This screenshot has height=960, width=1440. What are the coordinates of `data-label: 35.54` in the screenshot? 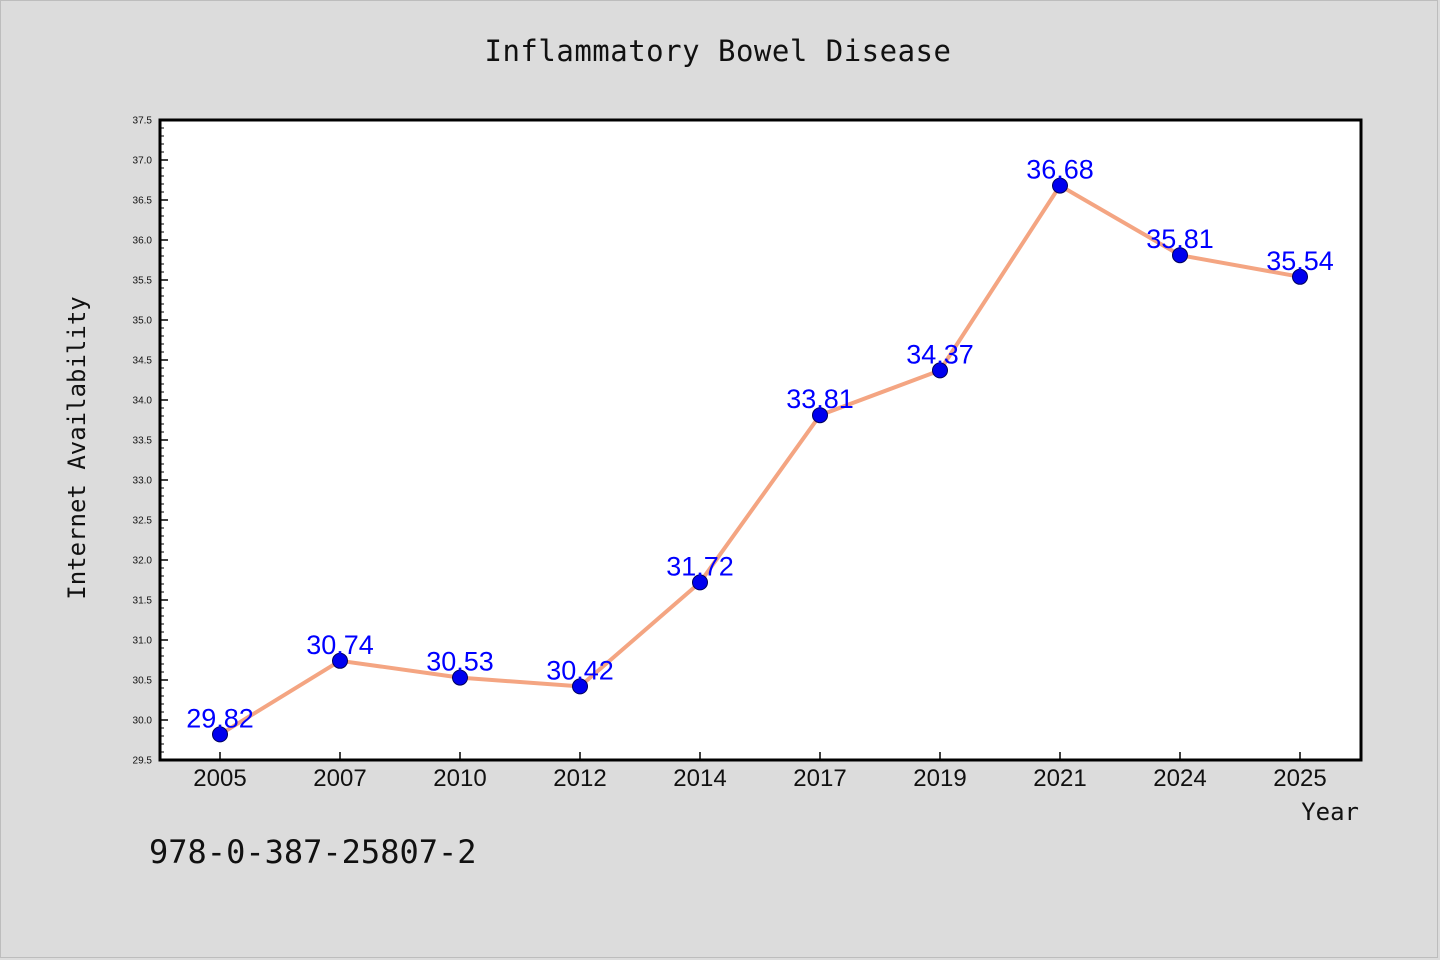 It's located at (1300, 261).